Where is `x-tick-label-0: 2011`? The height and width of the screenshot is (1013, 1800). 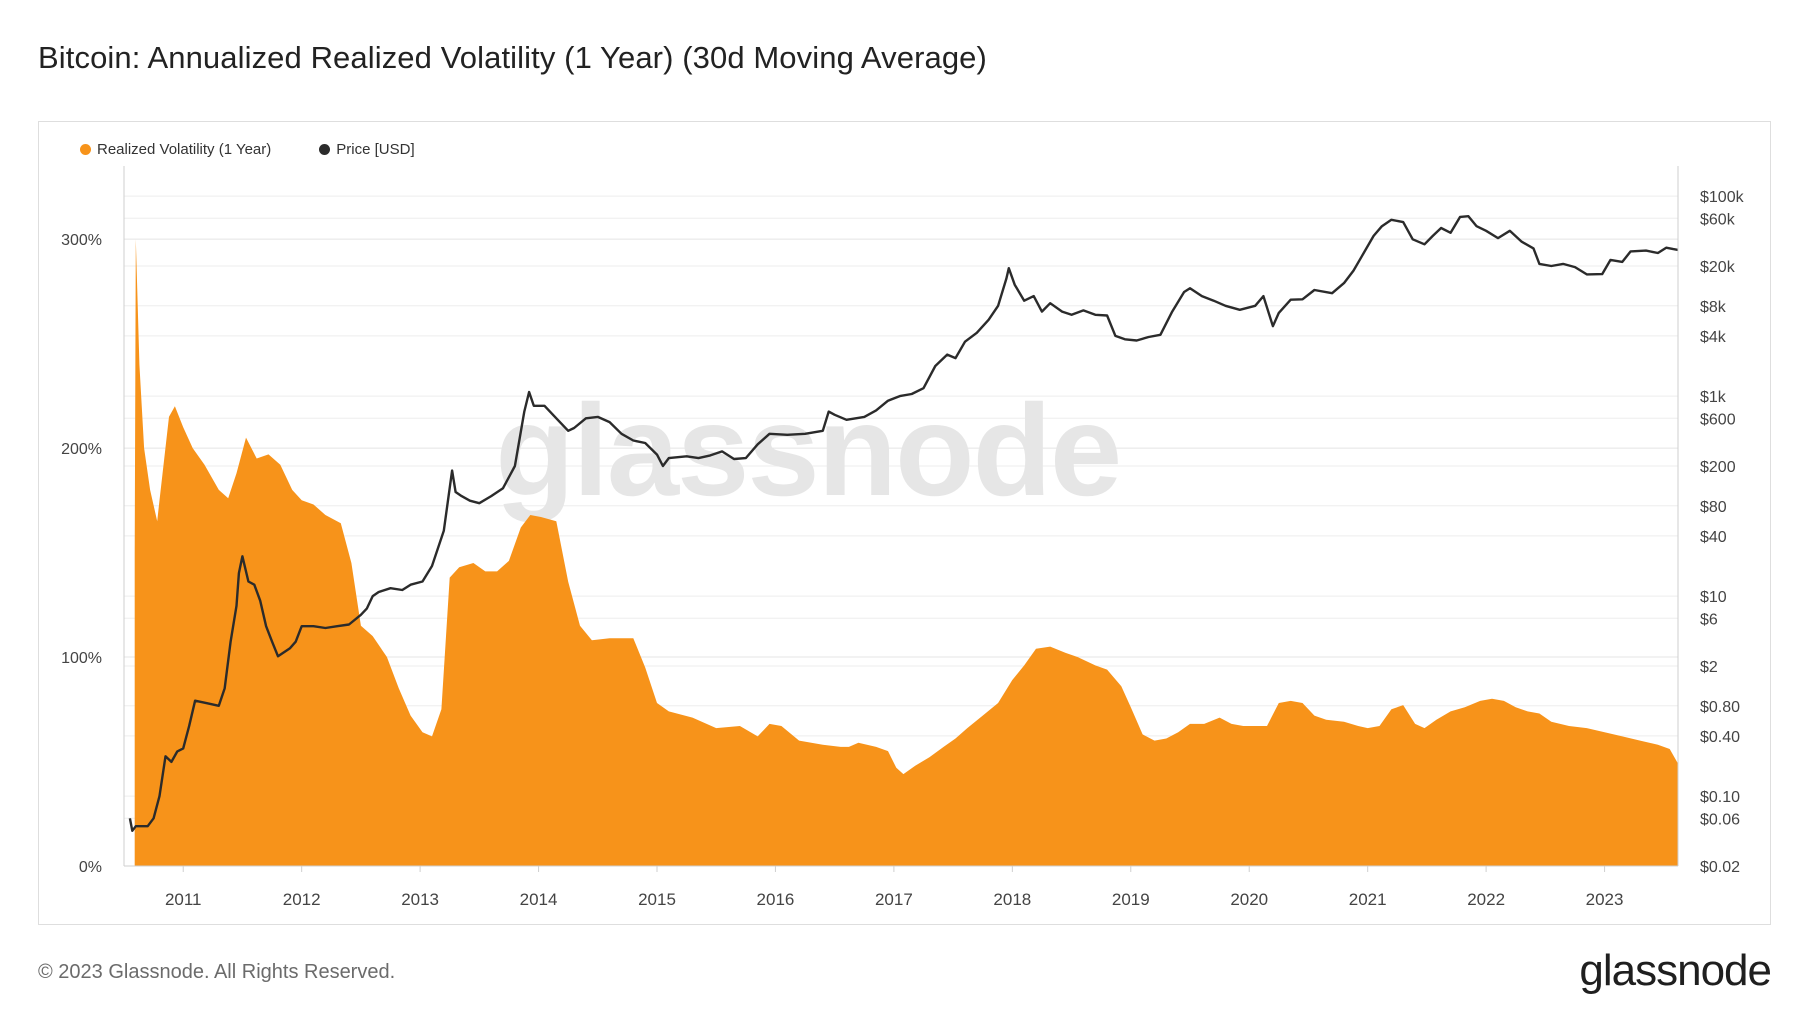
x-tick-label-0: 2011 is located at coordinates (183, 899).